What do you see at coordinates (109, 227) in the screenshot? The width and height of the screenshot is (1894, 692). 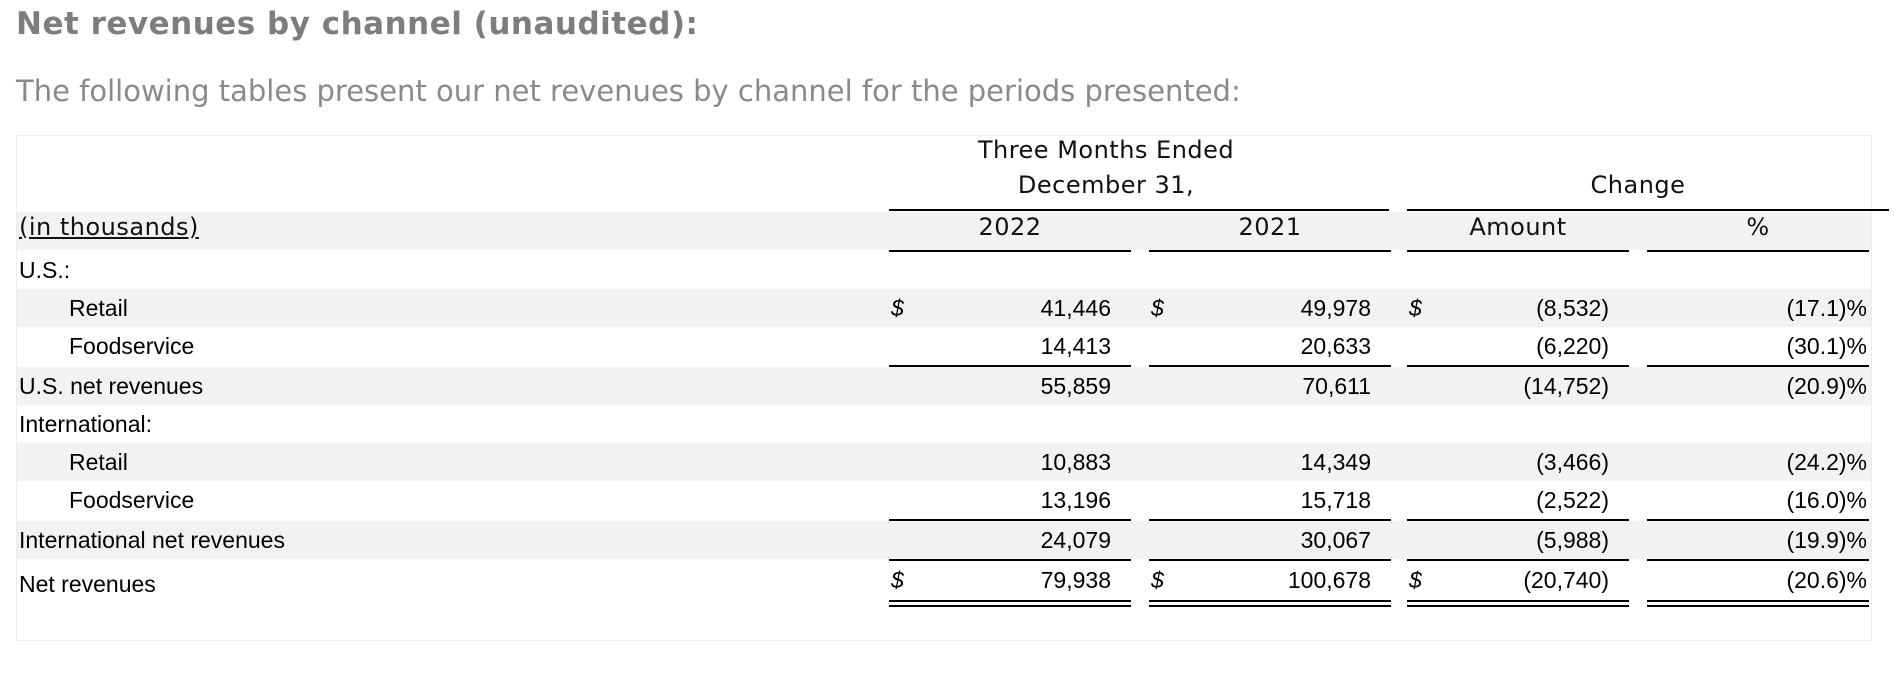 I see `units-label: (in thousands)` at bounding box center [109, 227].